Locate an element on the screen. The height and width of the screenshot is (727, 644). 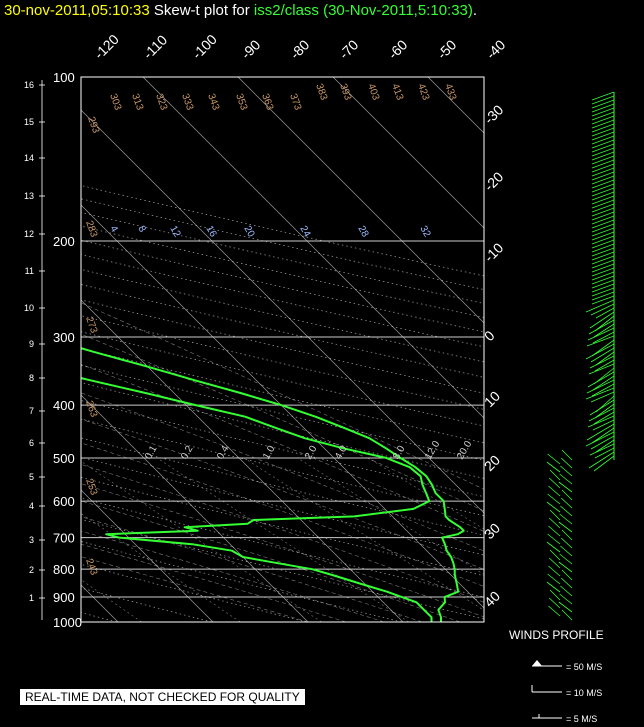
height-tick-label: 14 is located at coordinates (29, 158).